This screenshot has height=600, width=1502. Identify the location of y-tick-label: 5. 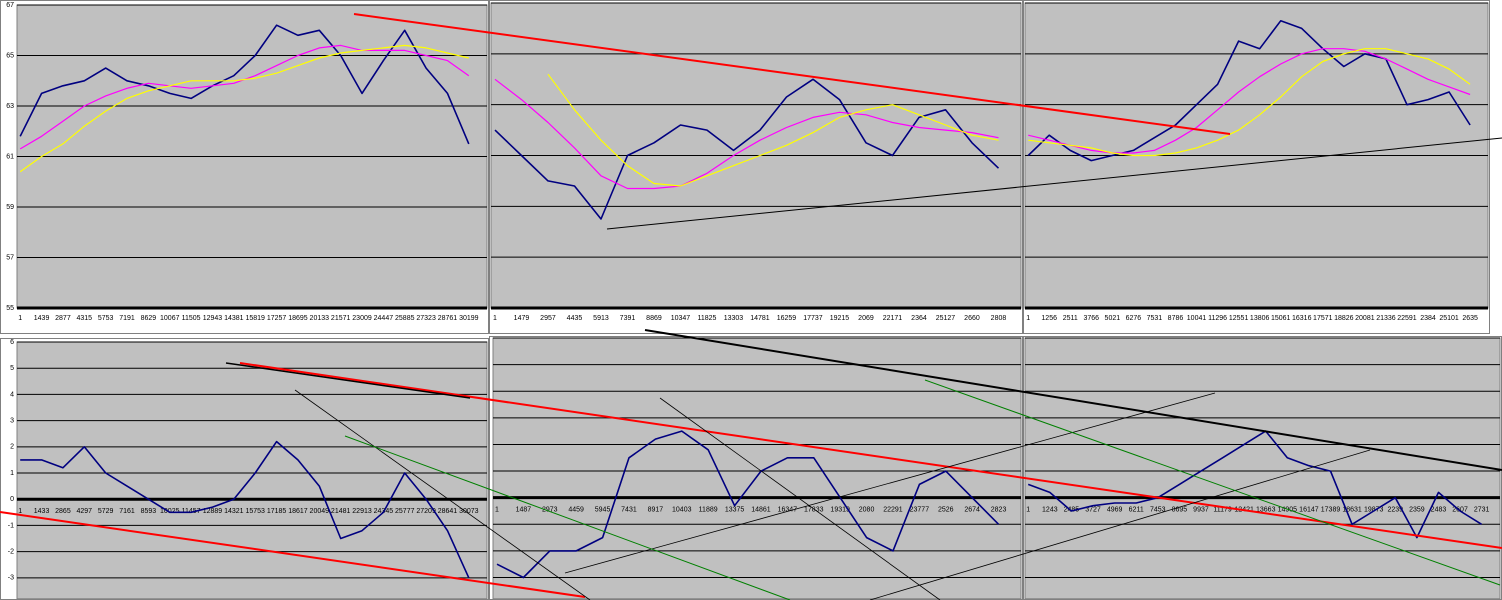
(12, 368).